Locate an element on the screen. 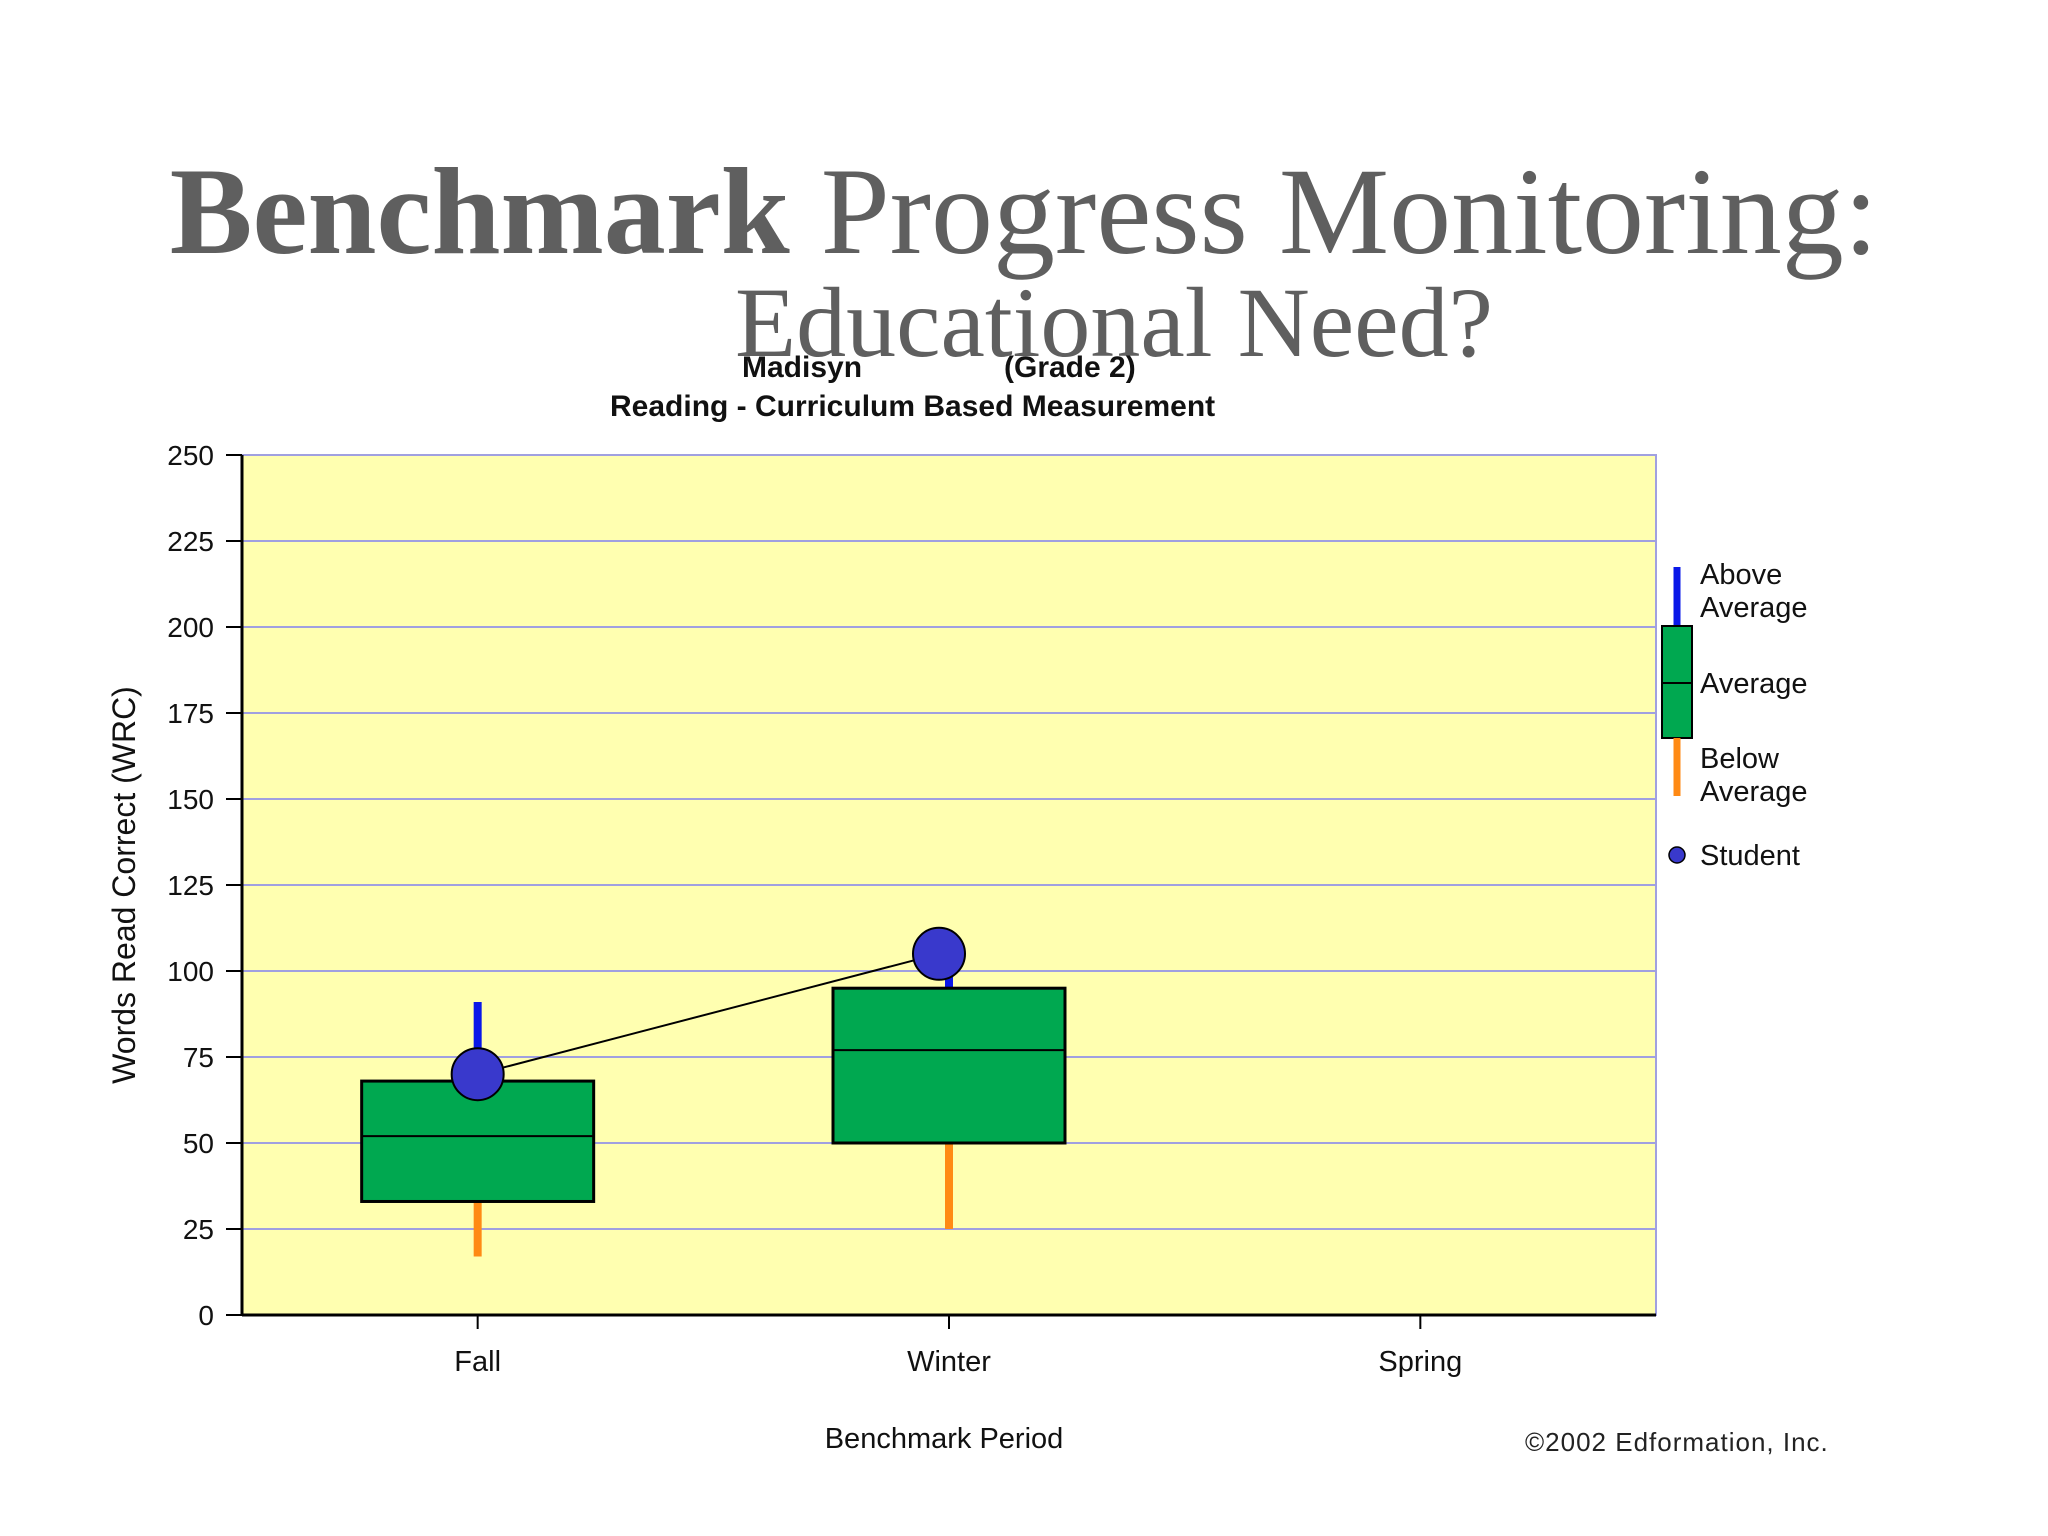 The width and height of the screenshot is (2048, 1536). slide-title-rest: Progress Monitoring: is located at coordinates (1349, 211).